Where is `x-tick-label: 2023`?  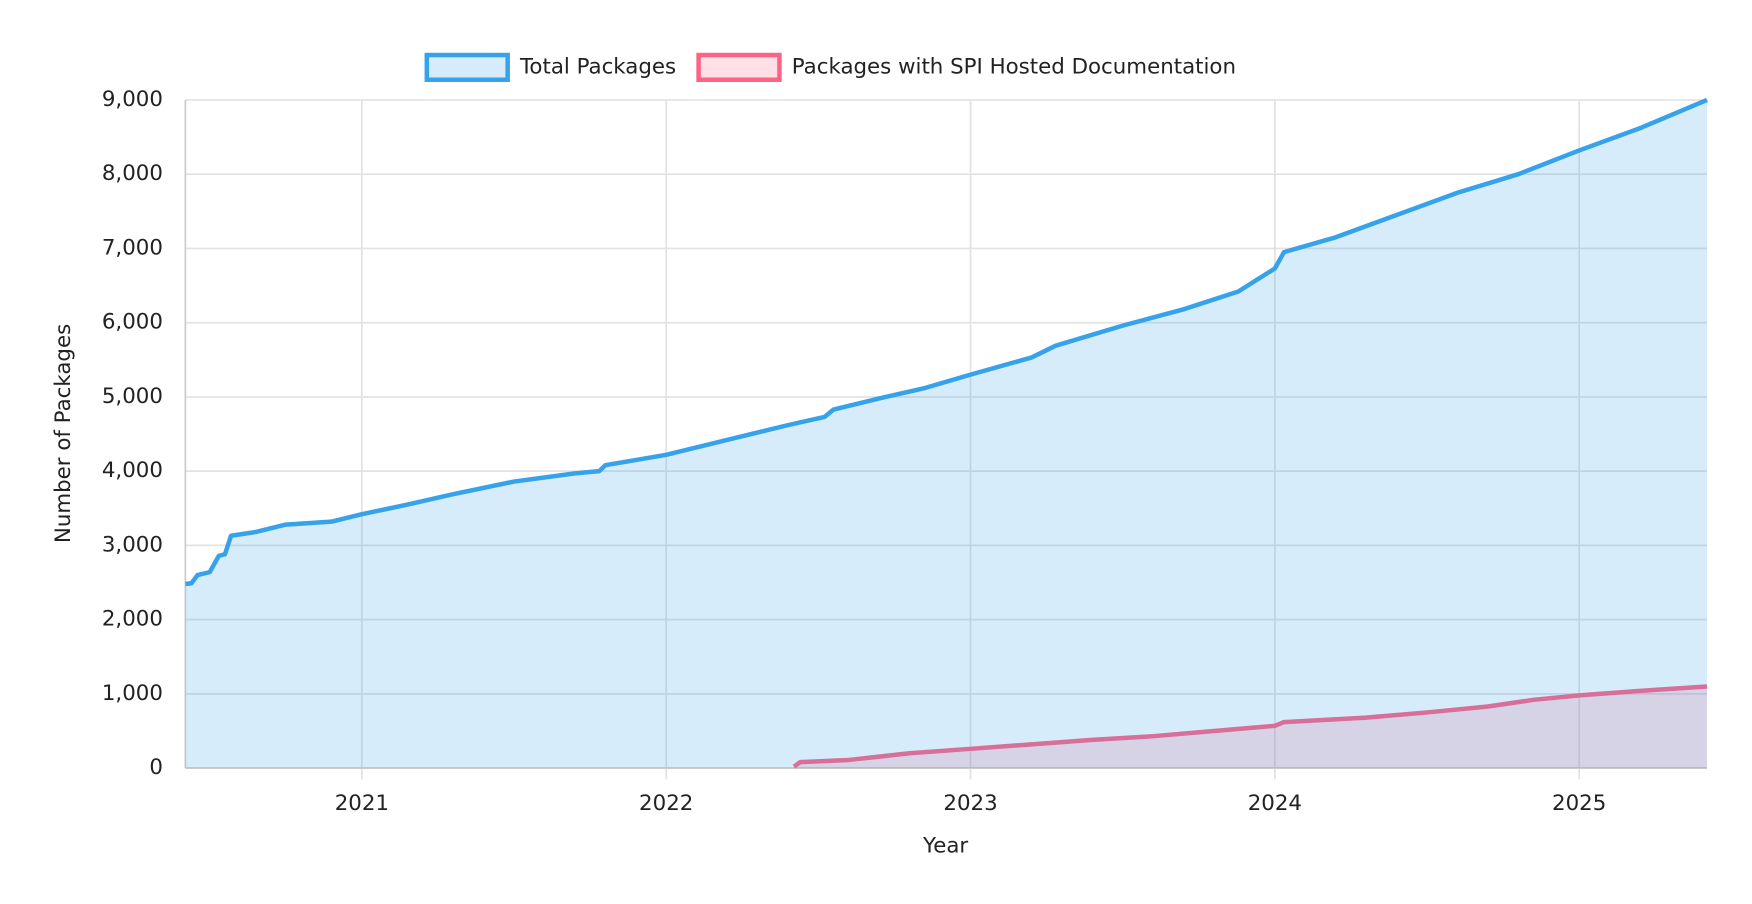 x-tick-label: 2023 is located at coordinates (970, 803).